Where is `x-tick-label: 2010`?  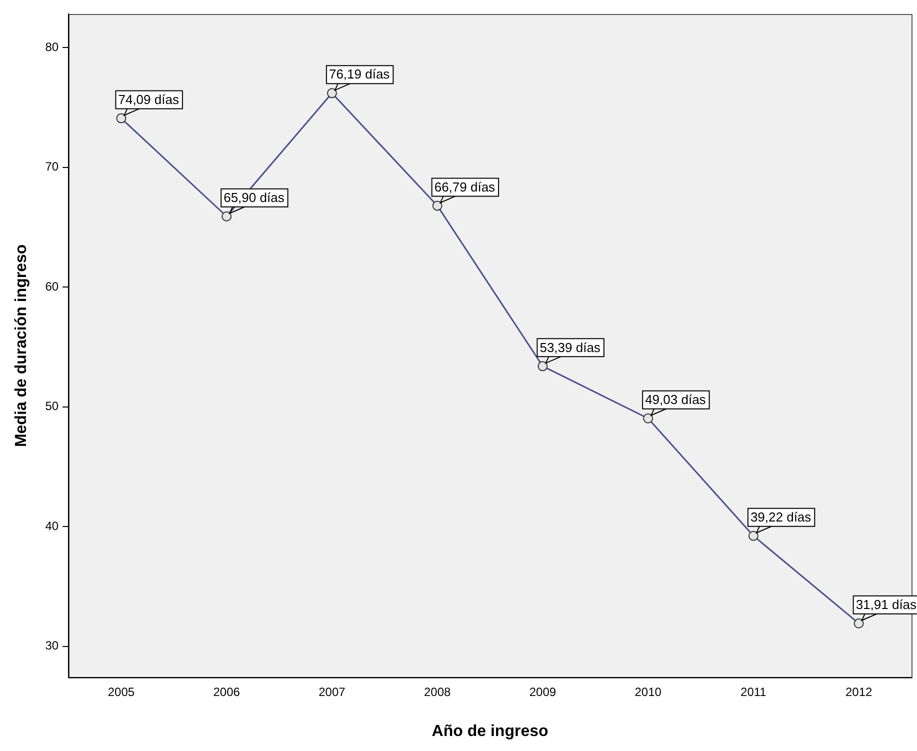
x-tick-label: 2010 is located at coordinates (648, 691).